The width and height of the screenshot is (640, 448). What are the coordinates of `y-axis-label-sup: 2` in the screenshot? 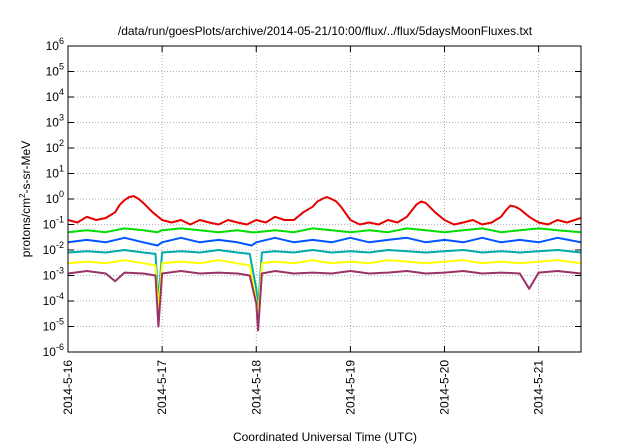 It's located at (22, 195).